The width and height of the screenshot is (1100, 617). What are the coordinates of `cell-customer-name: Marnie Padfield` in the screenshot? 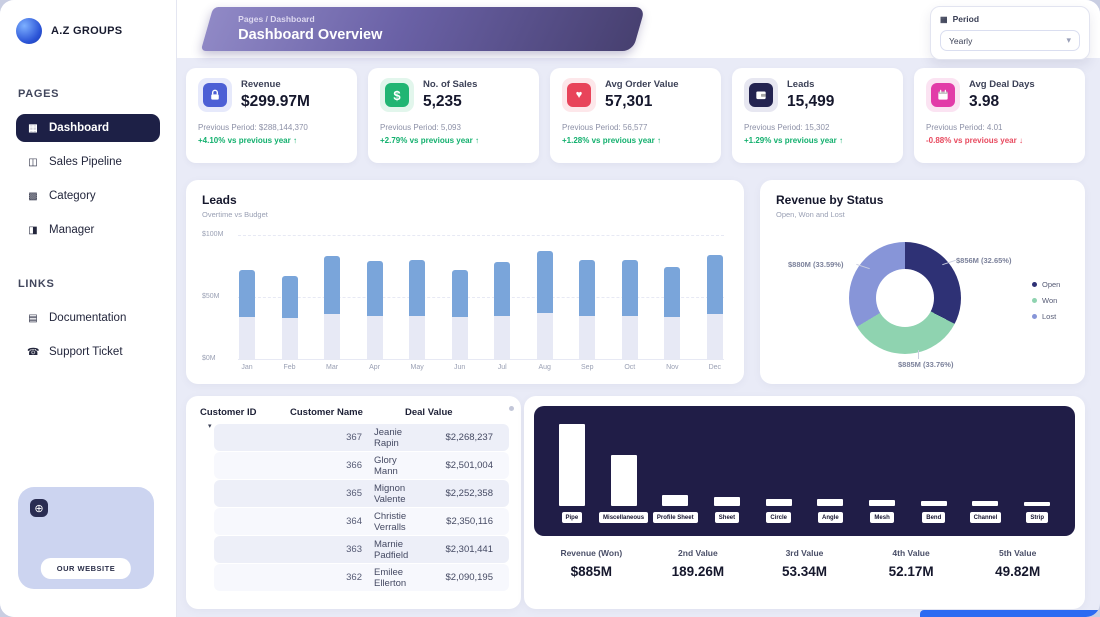 It's located at (391, 549).